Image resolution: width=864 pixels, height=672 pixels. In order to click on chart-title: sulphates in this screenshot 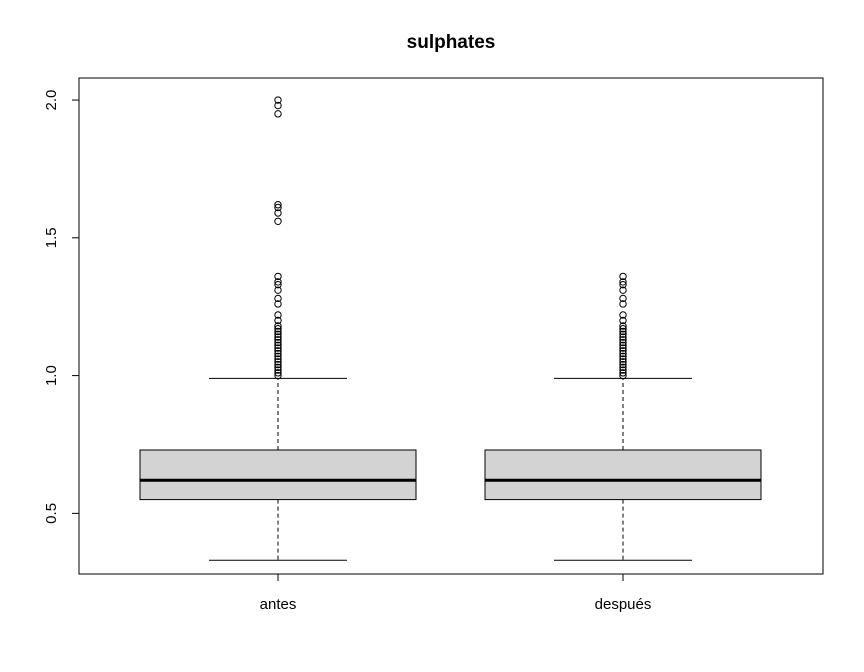, I will do `click(451, 42)`.